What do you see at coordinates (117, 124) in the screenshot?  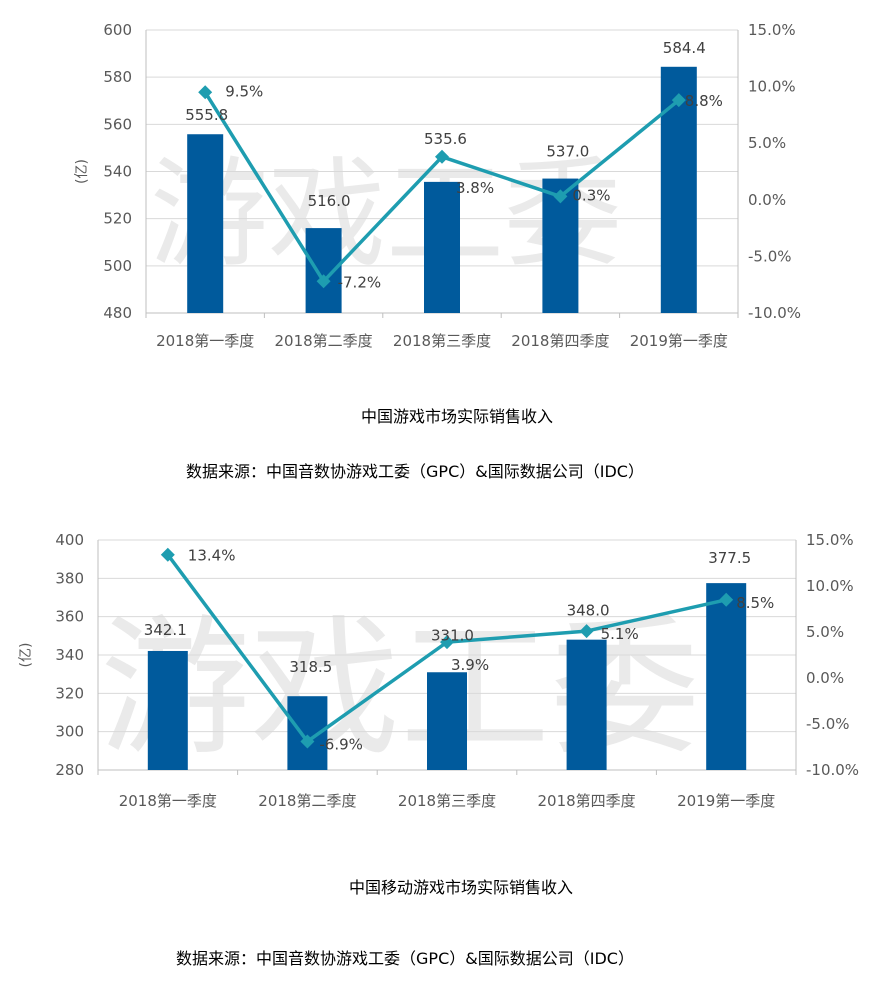 I see `y-tick-label: 560` at bounding box center [117, 124].